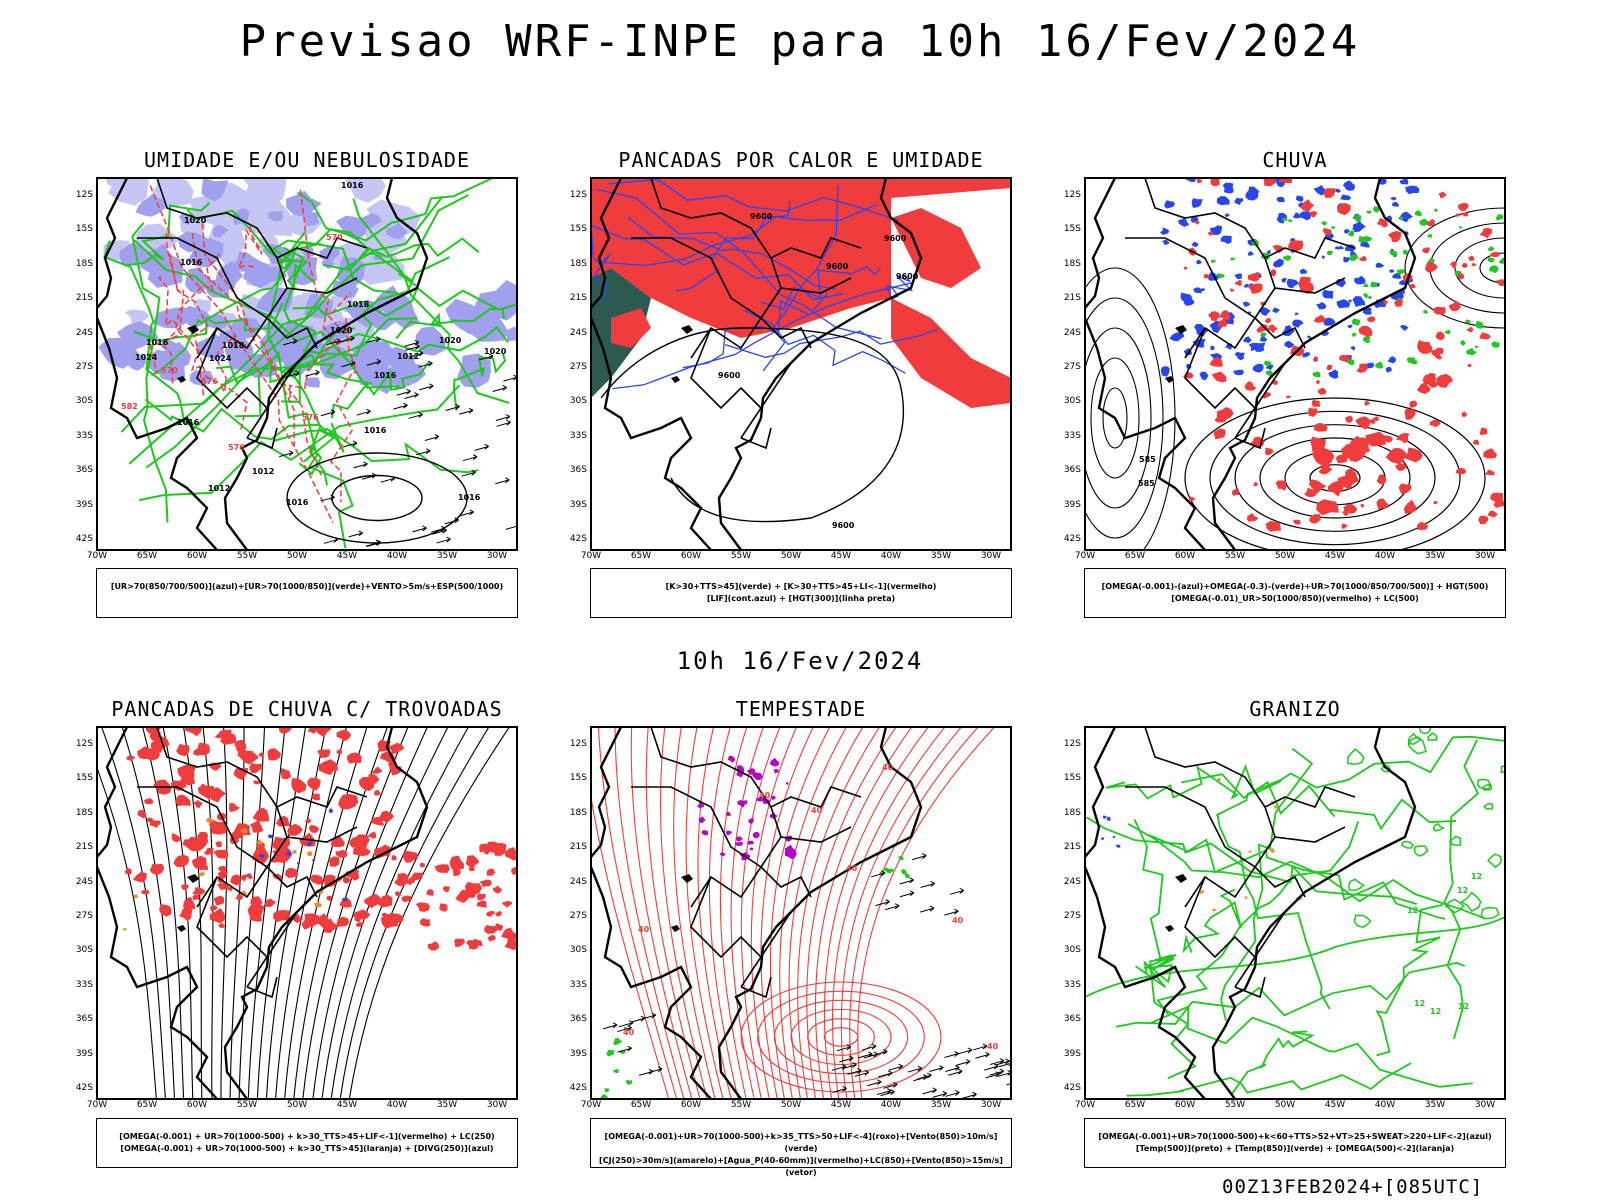  What do you see at coordinates (135, 896) in the screenshot?
I see `thunderstorm-weak-area` at bounding box center [135, 896].